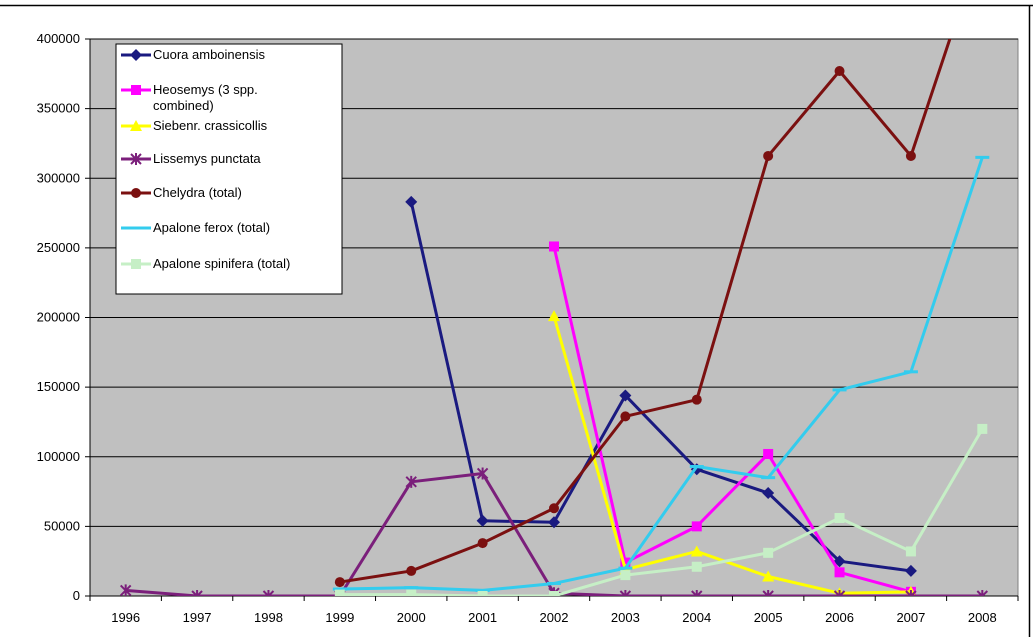 This screenshot has height=642, width=1033. Describe the element at coordinates (183, 105) in the screenshot. I see `legend-label: combined)` at that location.